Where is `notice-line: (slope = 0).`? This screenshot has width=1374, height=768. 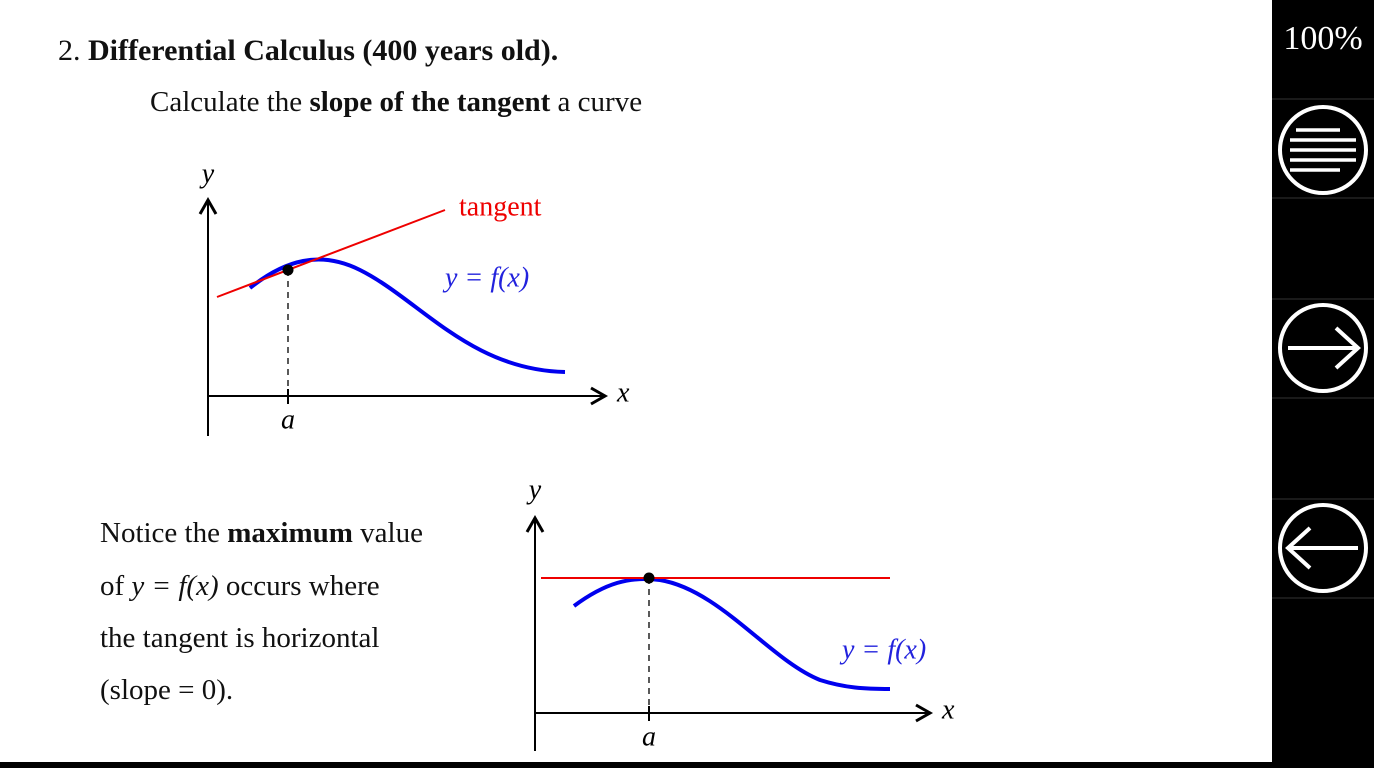 notice-line: (slope = 0). is located at coordinates (166, 690).